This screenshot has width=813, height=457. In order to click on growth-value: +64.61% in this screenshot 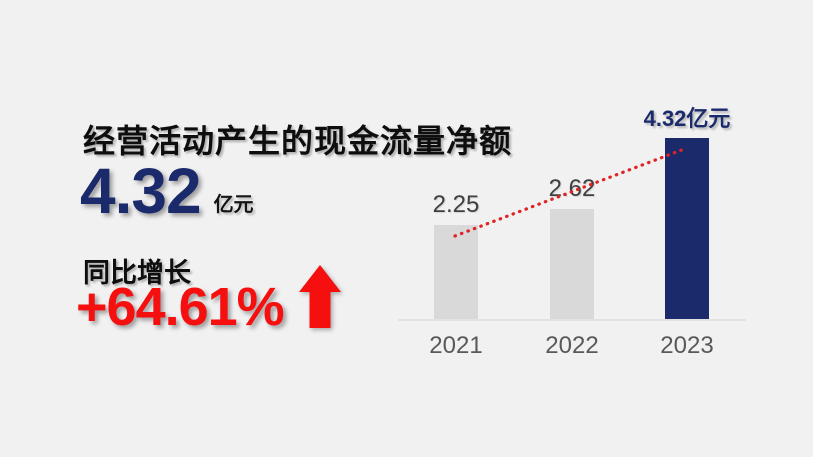, I will do `click(180, 306)`.